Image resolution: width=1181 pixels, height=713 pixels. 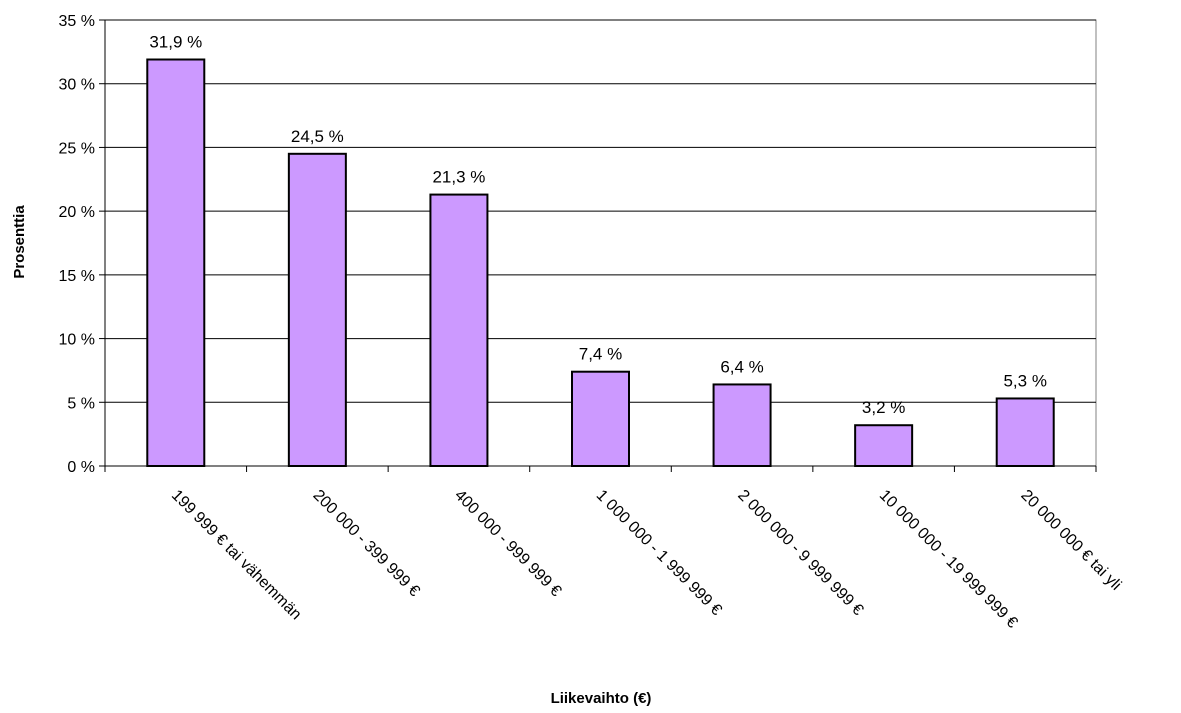 What do you see at coordinates (600, 354) in the screenshot?
I see `data-label: 7,4 %` at bounding box center [600, 354].